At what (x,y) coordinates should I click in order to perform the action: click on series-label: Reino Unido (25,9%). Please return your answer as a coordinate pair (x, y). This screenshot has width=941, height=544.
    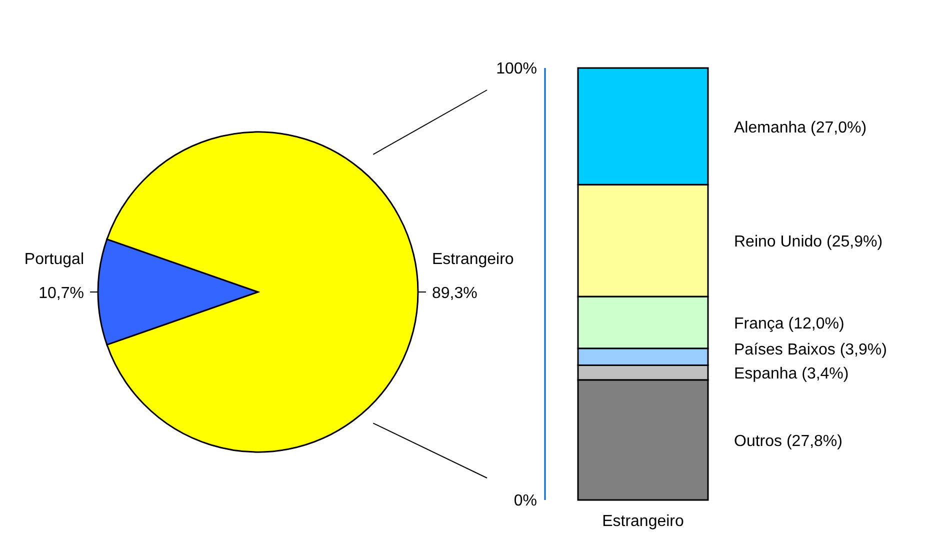
    Looking at the image, I should click on (808, 242).